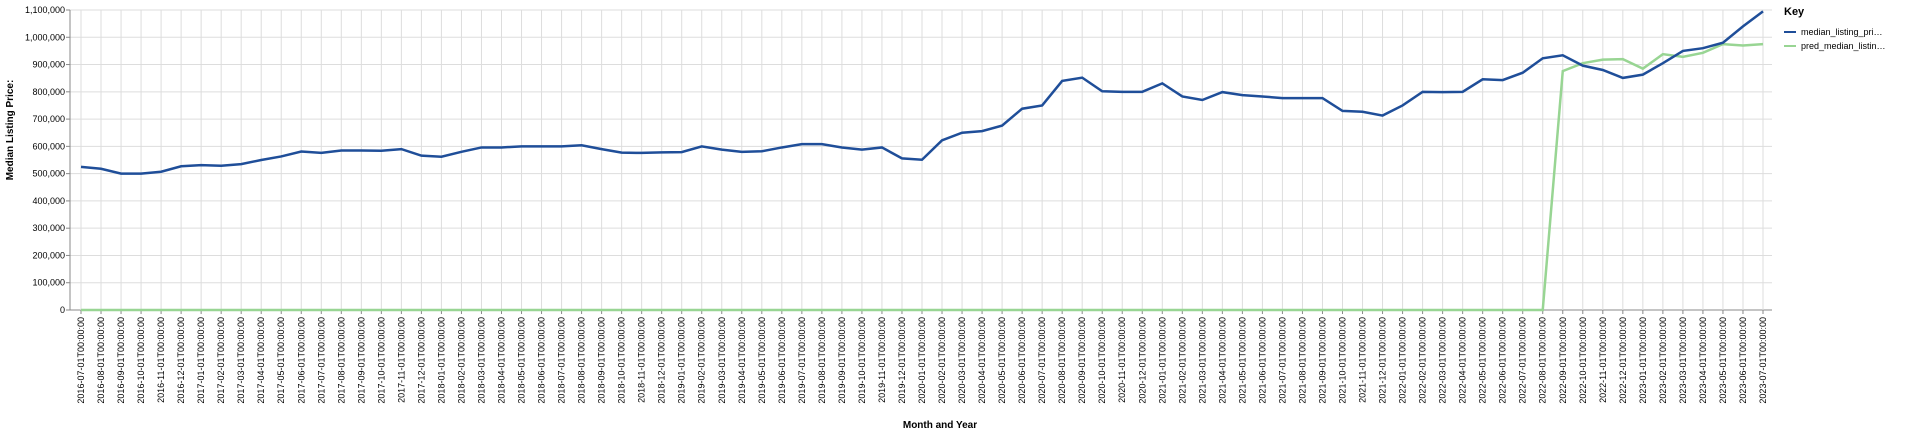 The height and width of the screenshot is (434, 1928). Describe the element at coordinates (922, 360) in the screenshot. I see `x-tick-label: 2020-01-01T00:00:00` at that location.